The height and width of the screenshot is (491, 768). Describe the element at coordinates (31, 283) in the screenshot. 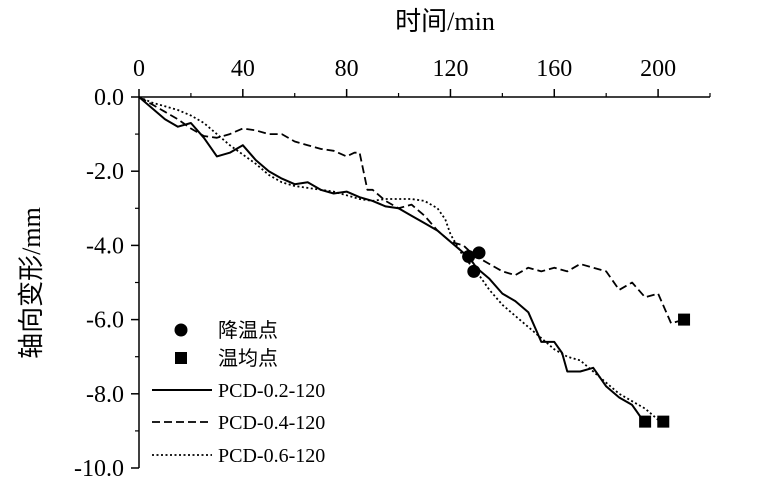

I see `y-axis-title: 轴向变形/mm` at that location.